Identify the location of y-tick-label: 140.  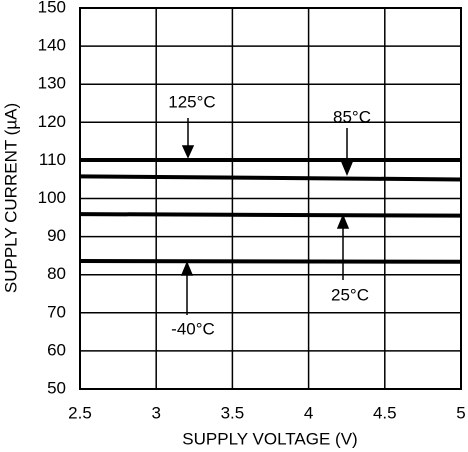
(52, 45).